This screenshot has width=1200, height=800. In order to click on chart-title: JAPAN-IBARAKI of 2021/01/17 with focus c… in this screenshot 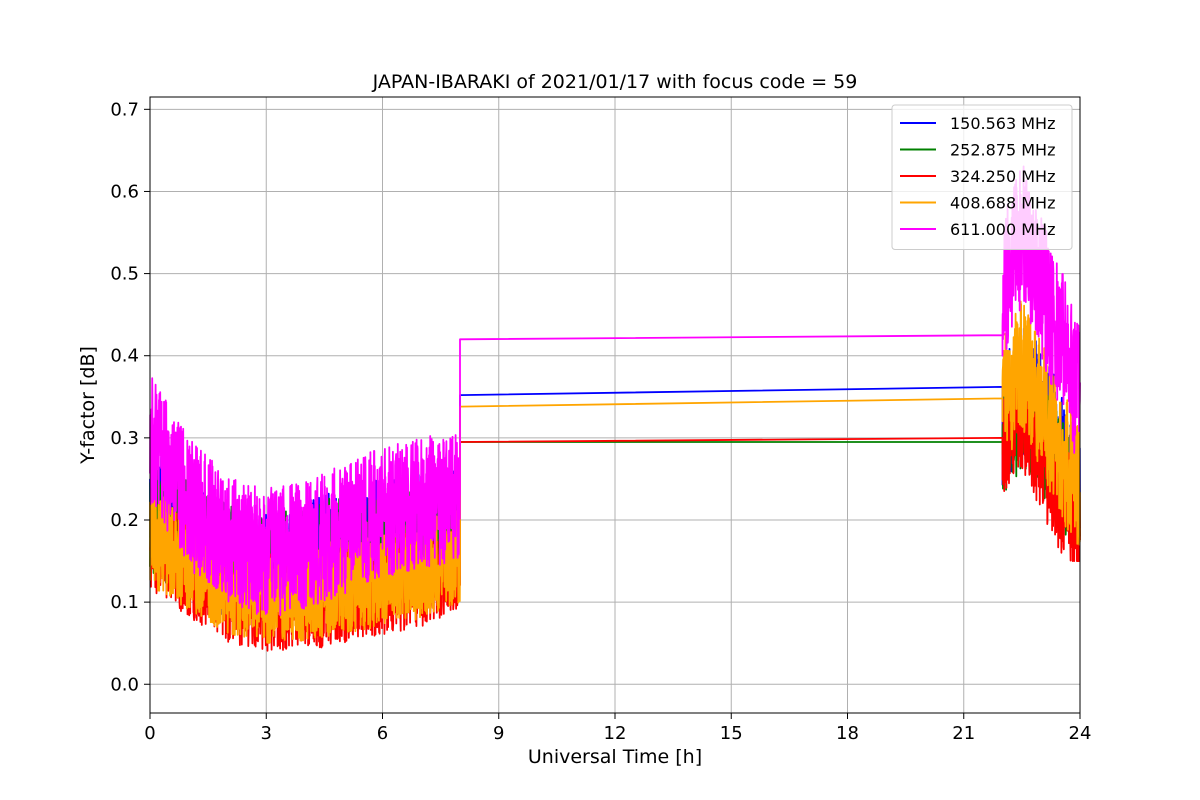, I will do `click(615, 82)`.